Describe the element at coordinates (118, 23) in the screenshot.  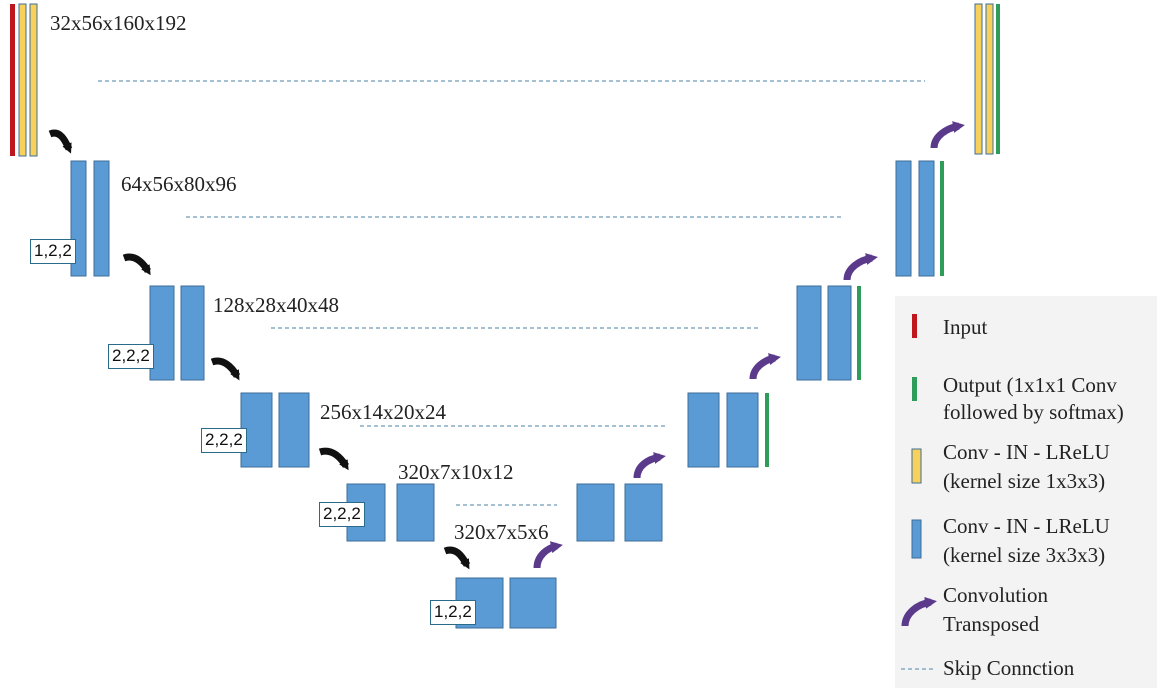
I see `shape-label: 32x56x160x192` at that location.